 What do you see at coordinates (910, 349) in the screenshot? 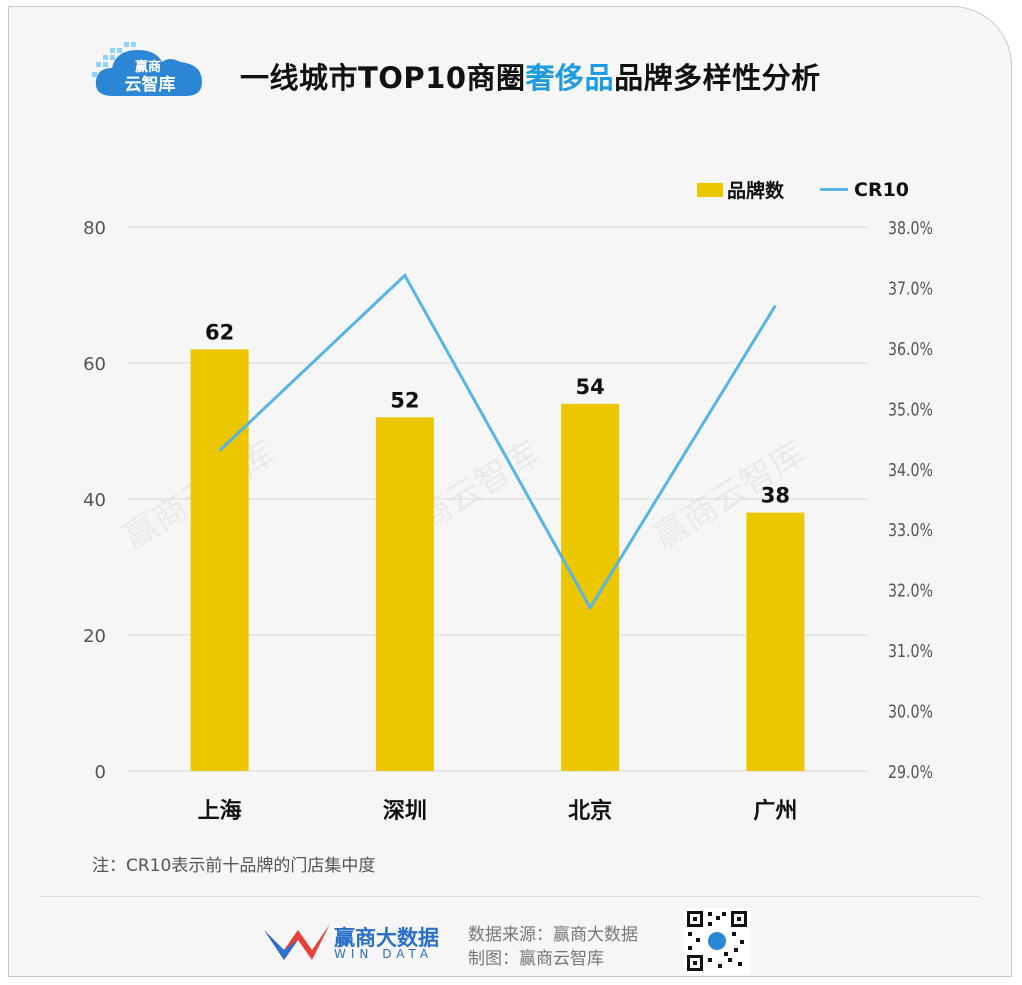
I see `y-right-tick-label: 36.0%` at bounding box center [910, 349].